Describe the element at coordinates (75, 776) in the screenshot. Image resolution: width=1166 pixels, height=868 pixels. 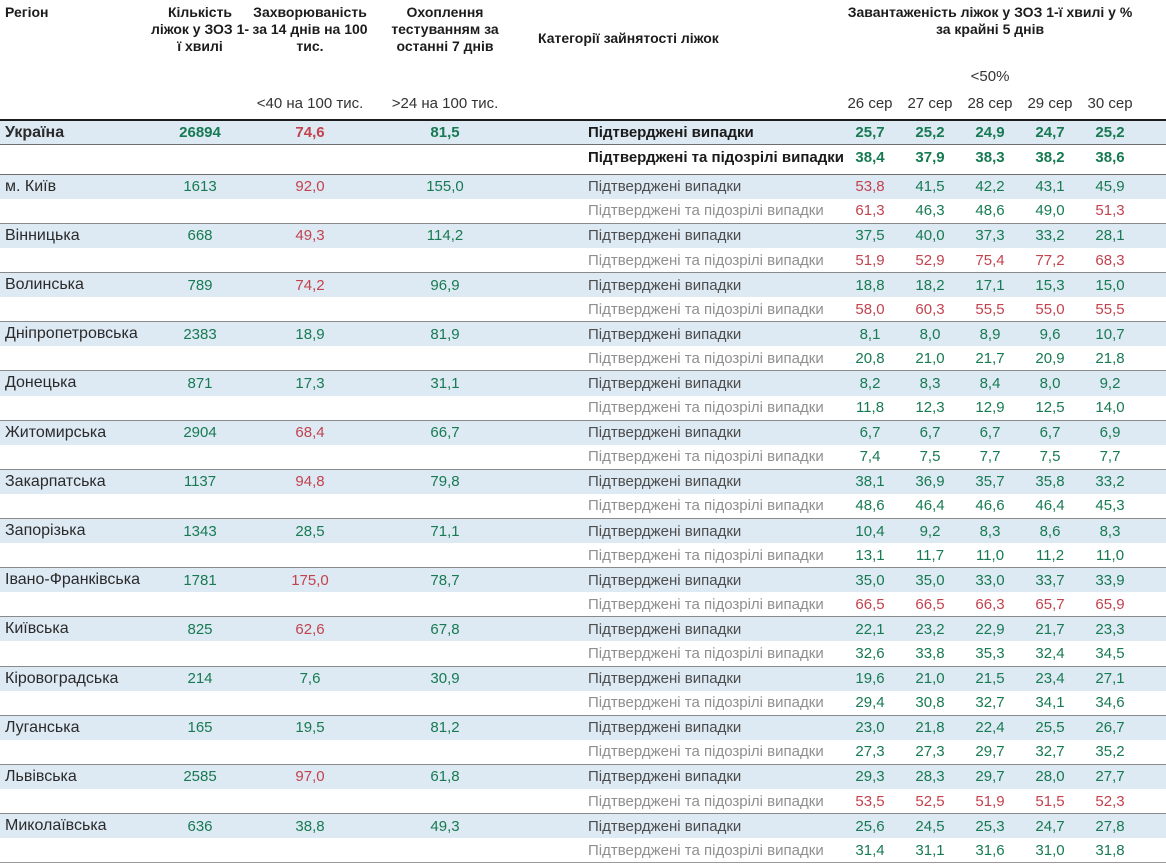
I see `region-name: Львівська` at that location.